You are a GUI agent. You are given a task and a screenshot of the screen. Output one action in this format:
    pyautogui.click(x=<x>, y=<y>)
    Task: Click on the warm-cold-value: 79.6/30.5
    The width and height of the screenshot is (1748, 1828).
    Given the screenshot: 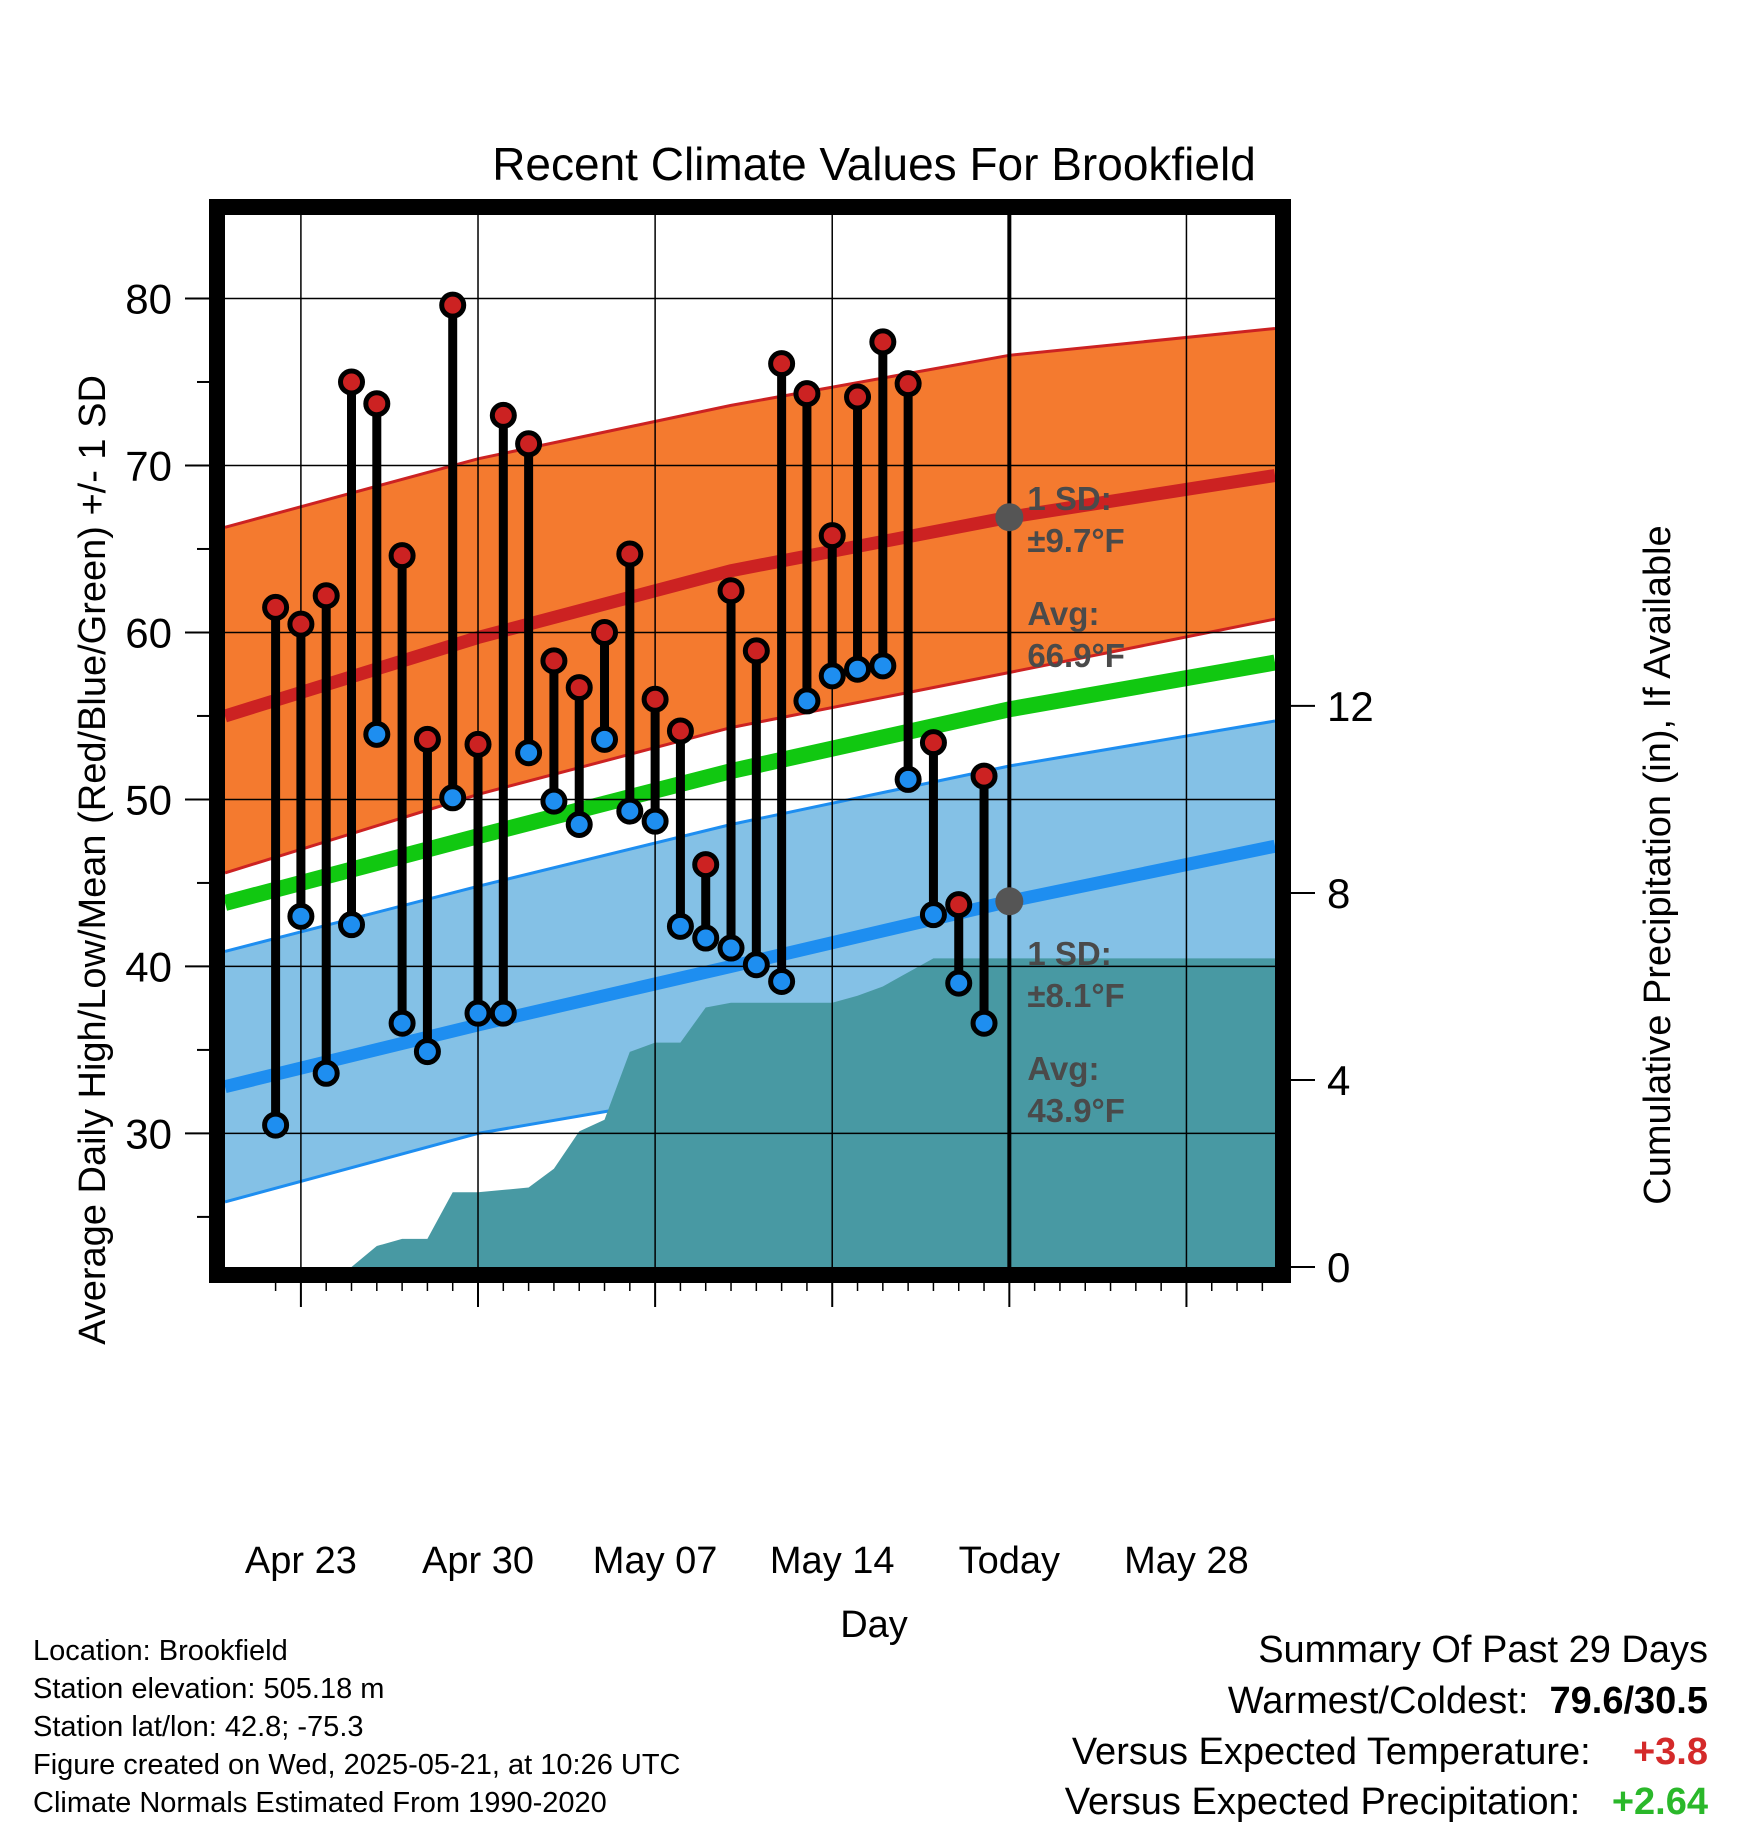 What is the action you would take?
    pyautogui.click(x=1628, y=1701)
    